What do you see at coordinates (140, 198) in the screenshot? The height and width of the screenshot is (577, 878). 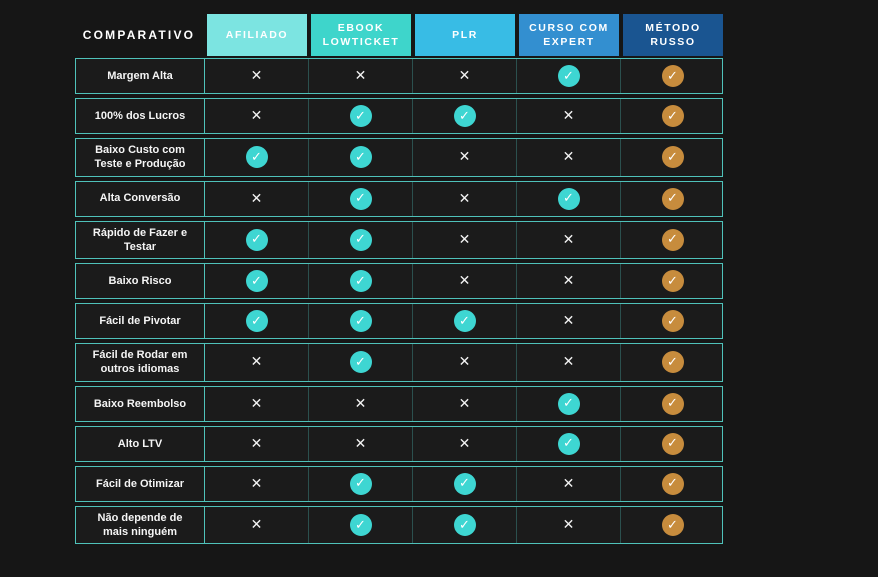 I see `row-label: Alta Conversão` at bounding box center [140, 198].